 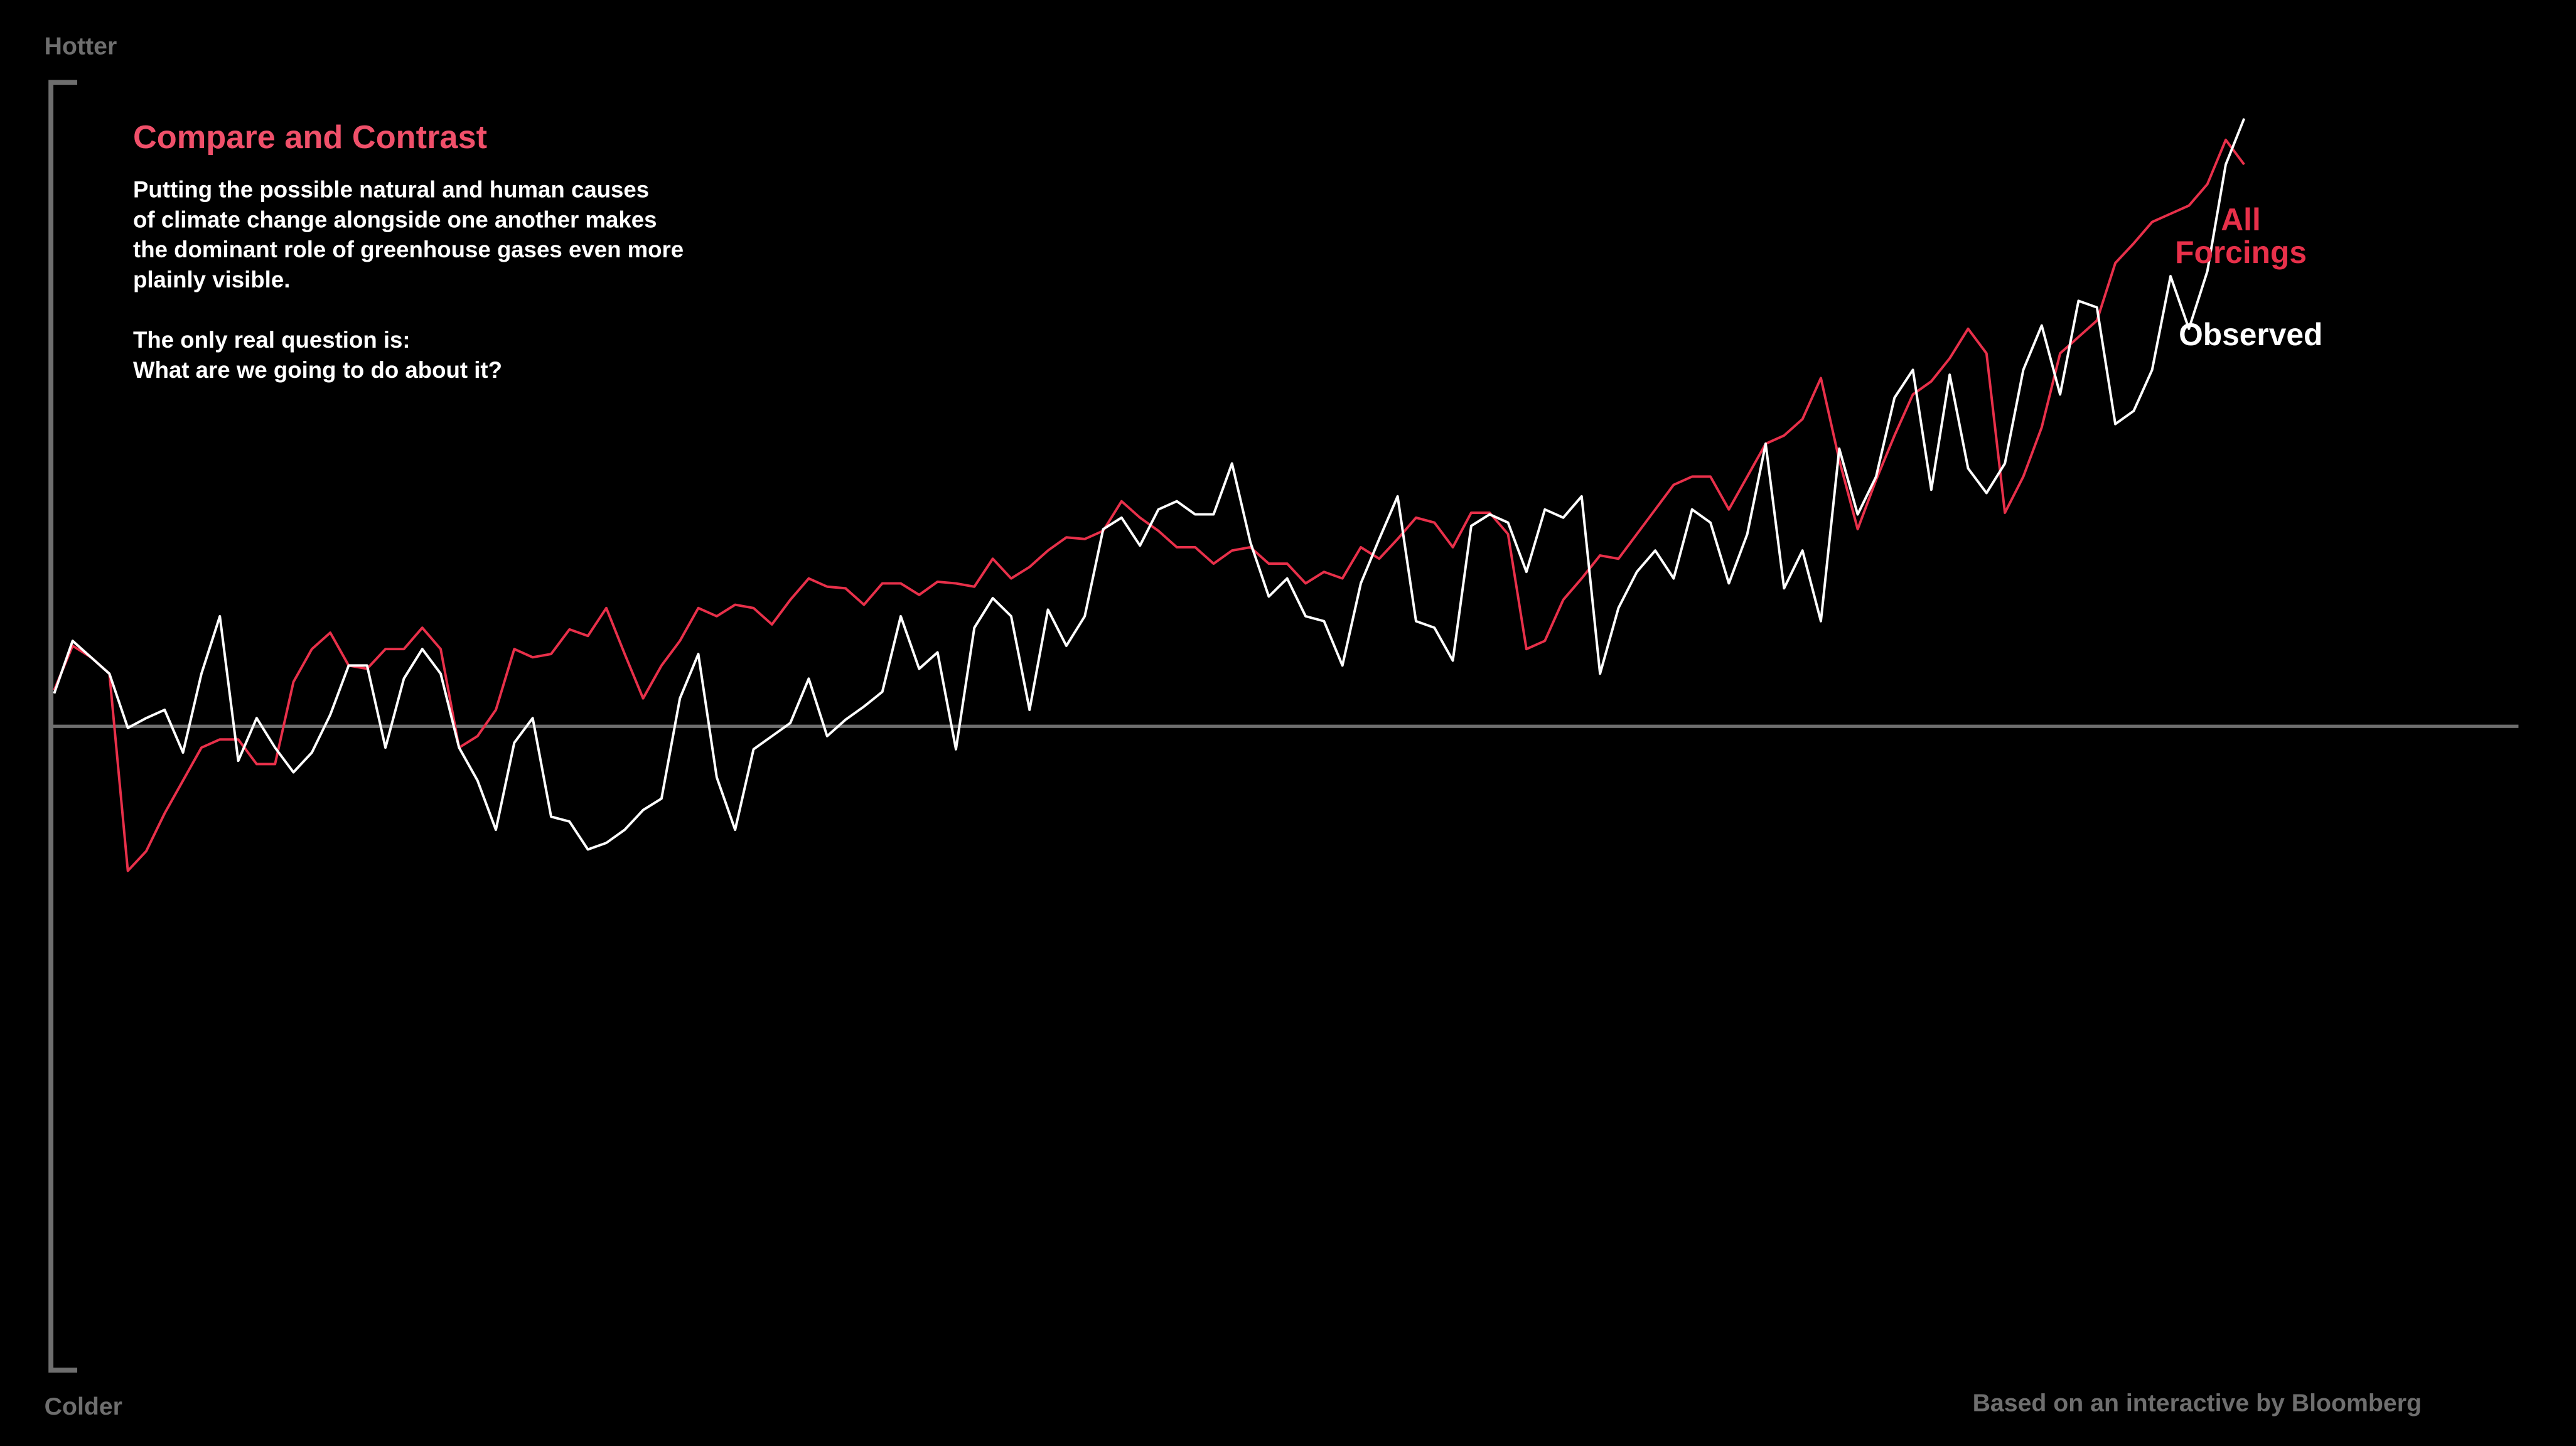 I want to click on body-text: plainly visible., so click(x=211, y=279).